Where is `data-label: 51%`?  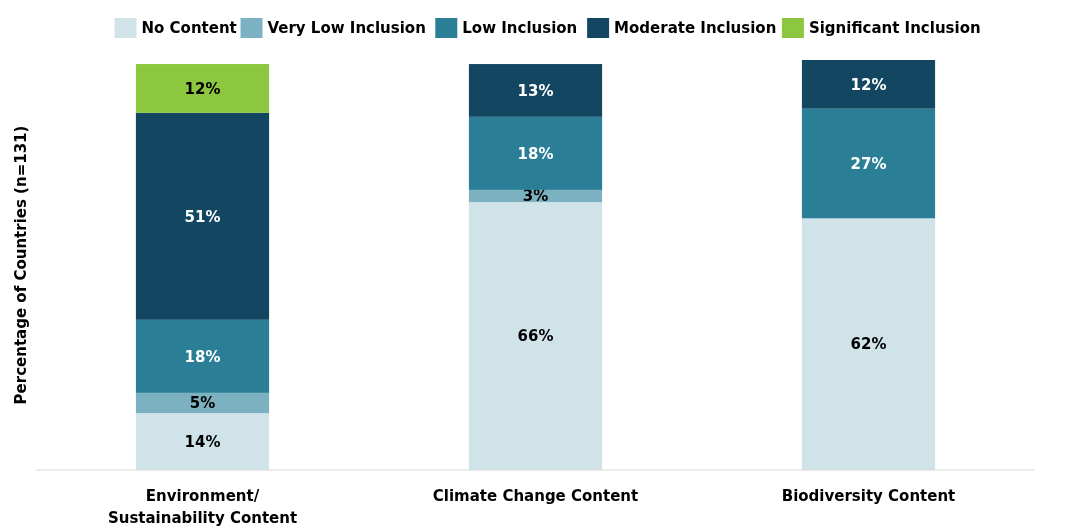
data-label: 51% is located at coordinates (202, 216).